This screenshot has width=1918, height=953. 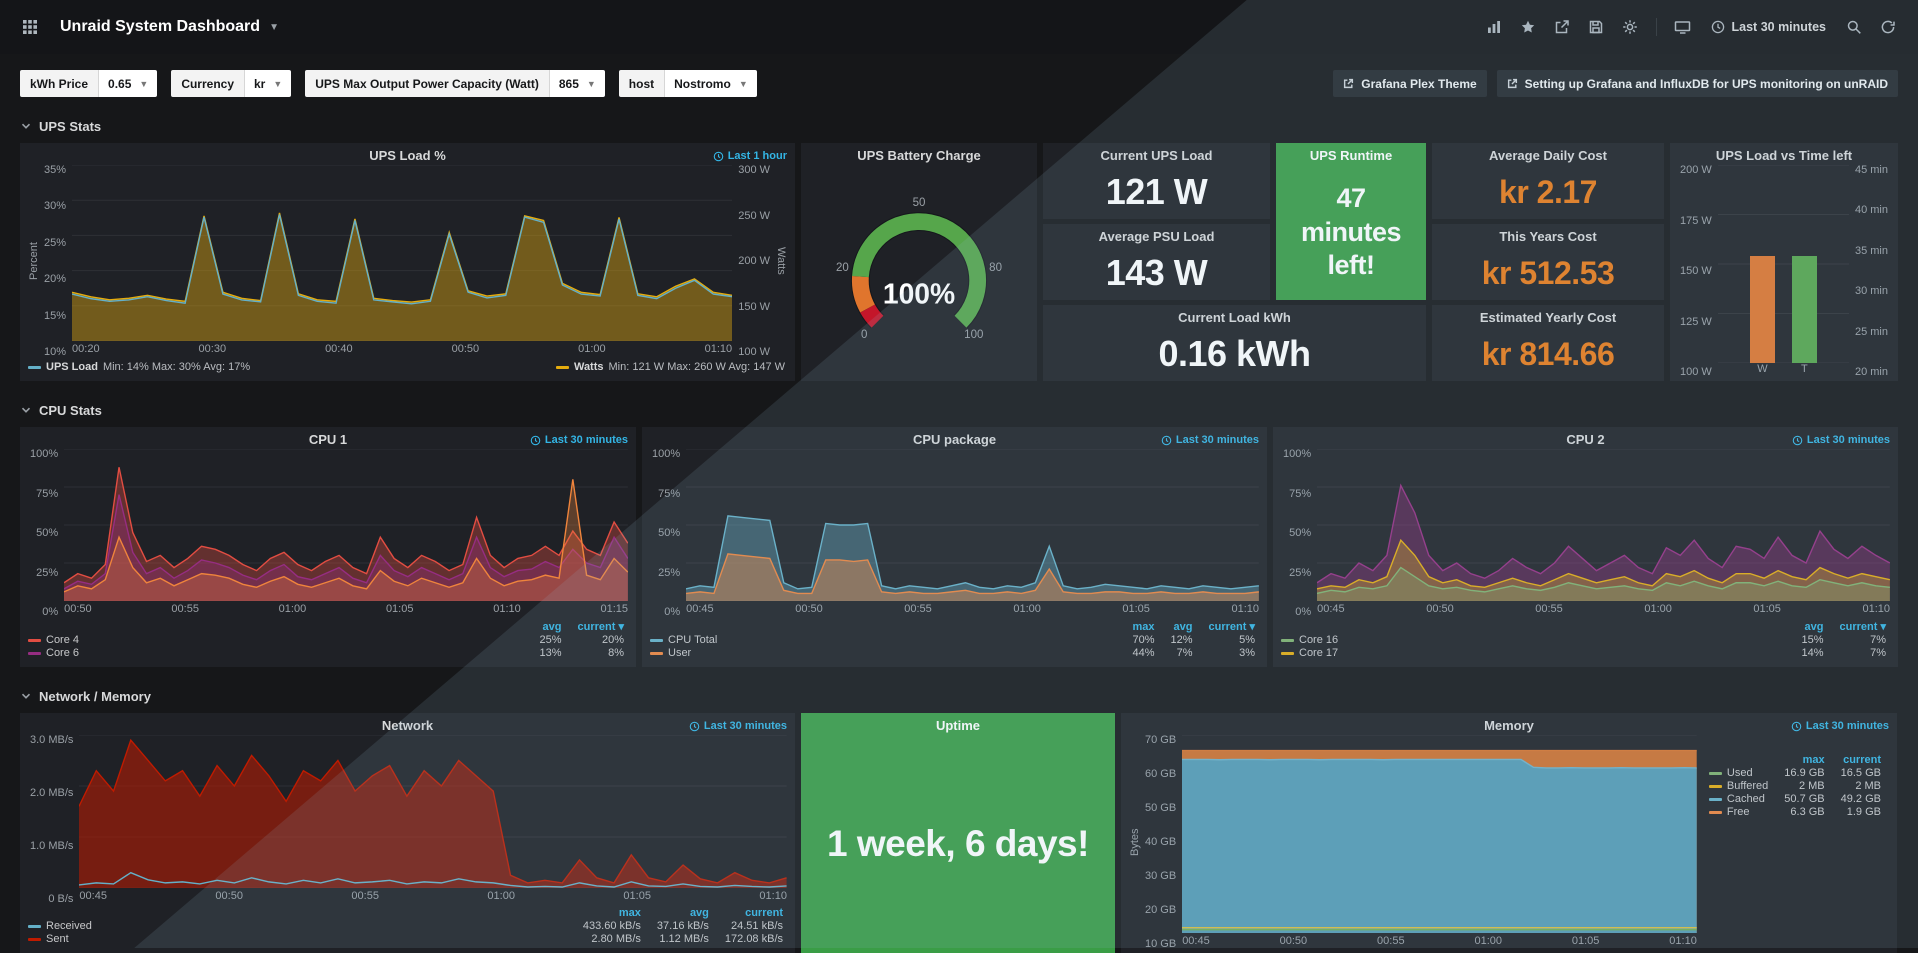 What do you see at coordinates (1136, 842) in the screenshot?
I see `y-axis-label: Bytes` at bounding box center [1136, 842].